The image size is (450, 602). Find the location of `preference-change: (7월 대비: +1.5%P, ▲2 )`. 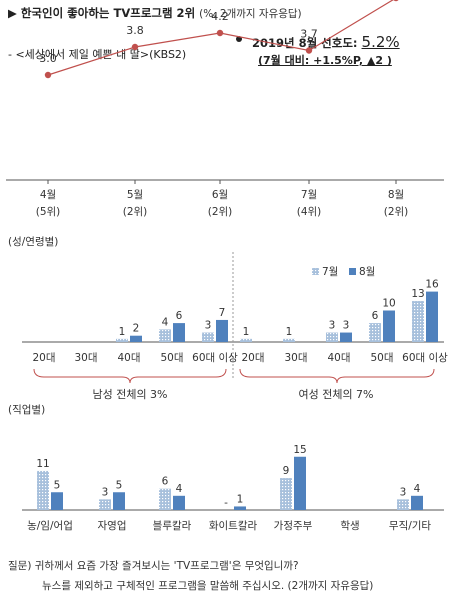

preference-change: (7월 대비: +1.5%P, ▲2 ) is located at coordinates (325, 60).